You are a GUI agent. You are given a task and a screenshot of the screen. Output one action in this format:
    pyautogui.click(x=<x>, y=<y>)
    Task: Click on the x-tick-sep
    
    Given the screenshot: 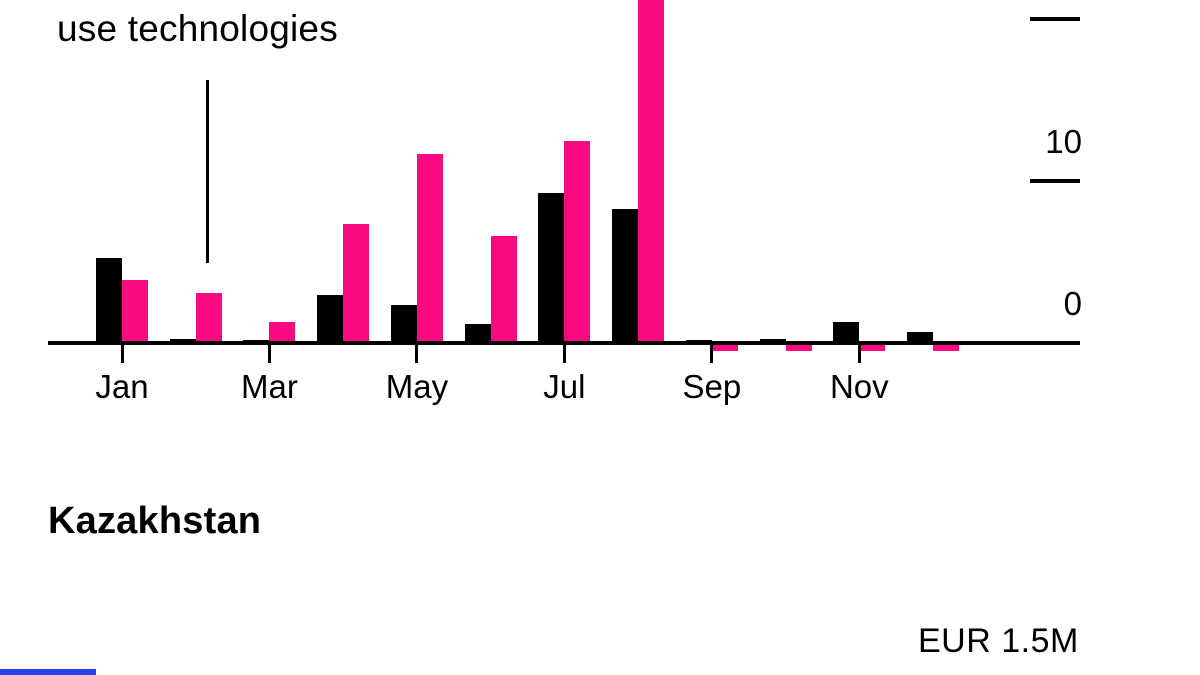 What is the action you would take?
    pyautogui.click(x=712, y=354)
    